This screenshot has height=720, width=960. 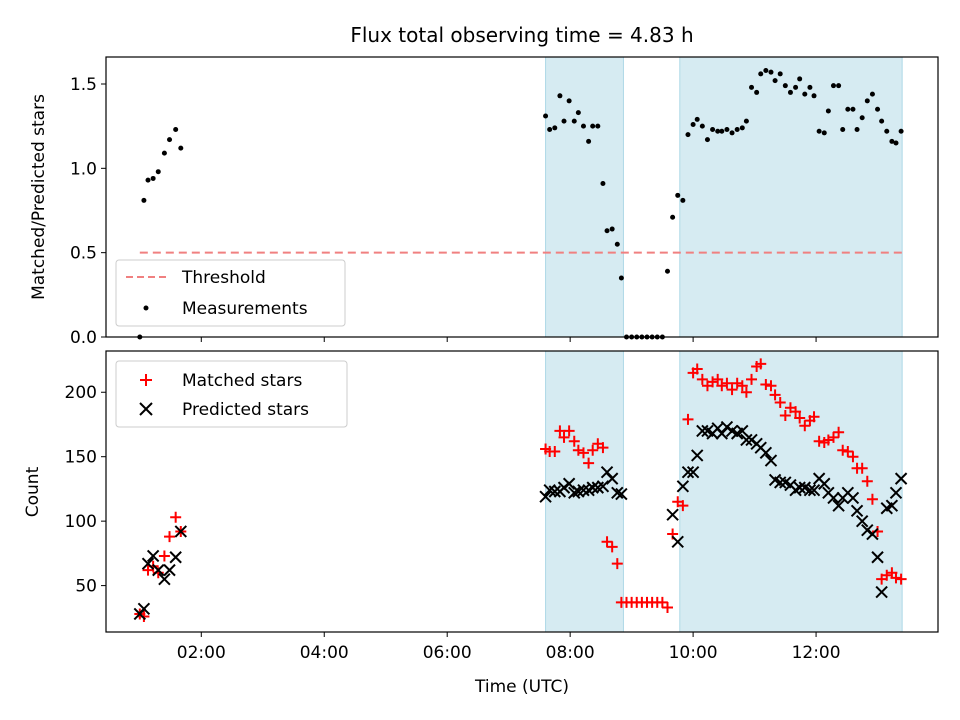 What do you see at coordinates (81, 458) in the screenshot?
I see `y-tick-label: 150` at bounding box center [81, 458].